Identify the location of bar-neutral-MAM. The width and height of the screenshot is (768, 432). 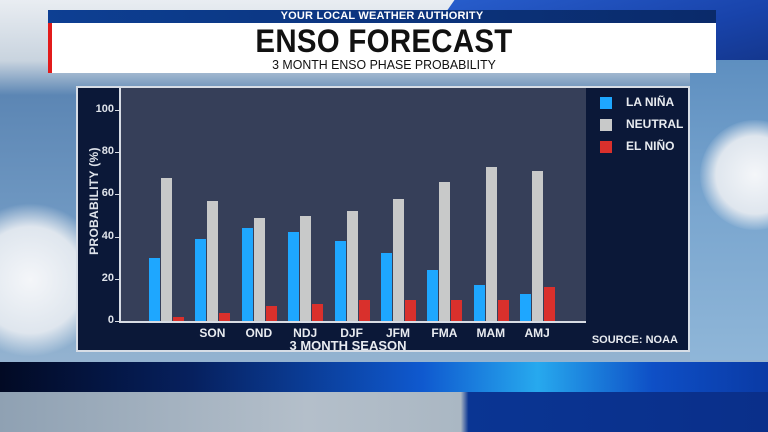
(491, 243).